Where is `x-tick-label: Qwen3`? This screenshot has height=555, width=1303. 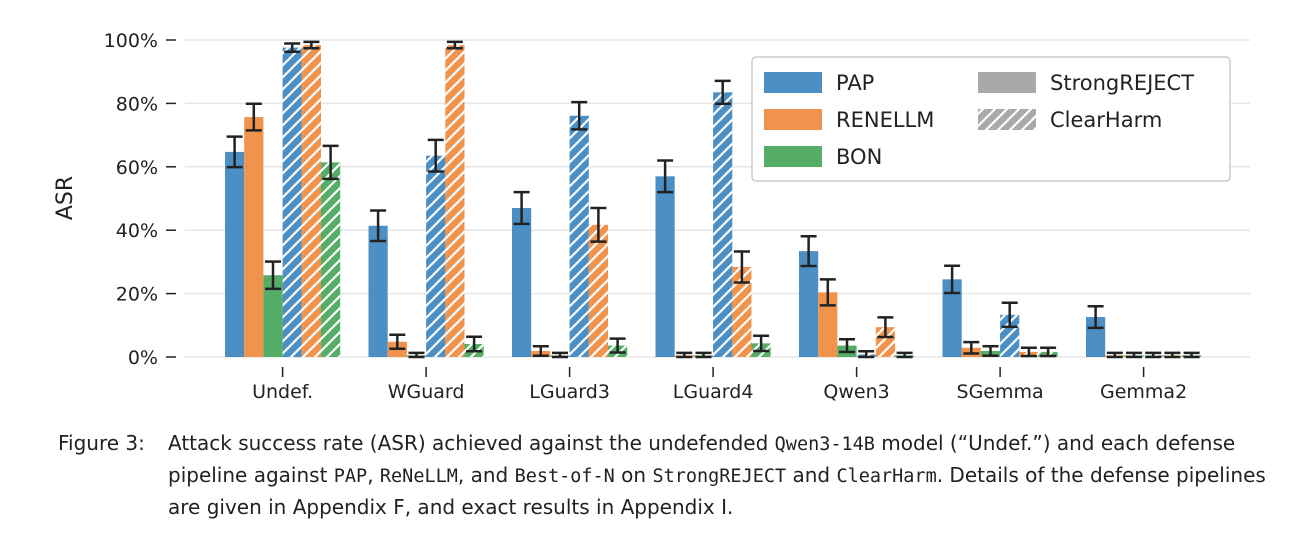 x-tick-label: Qwen3 is located at coordinates (856, 392).